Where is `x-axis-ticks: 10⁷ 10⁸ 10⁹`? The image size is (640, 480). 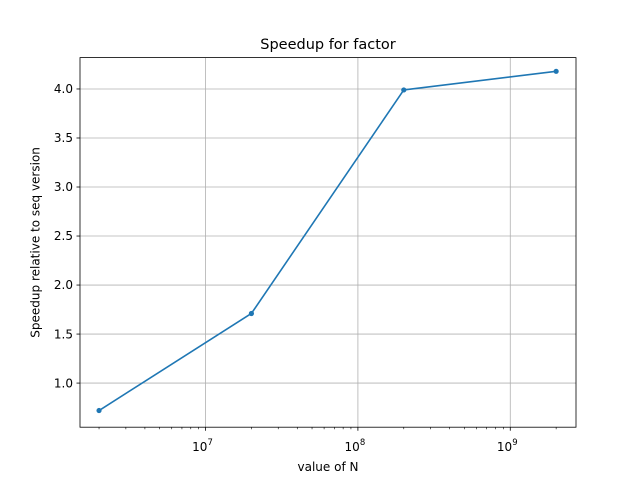 x-axis-ticks: 10⁷ 10⁸ 10⁹ is located at coordinates (355, 440).